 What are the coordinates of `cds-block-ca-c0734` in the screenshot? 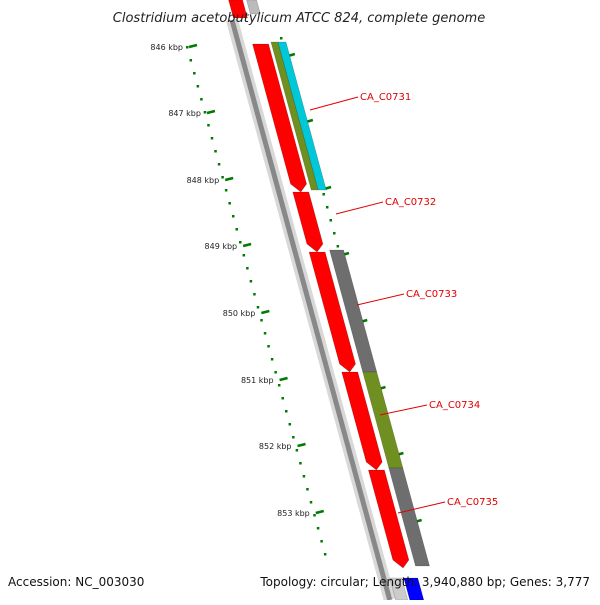 It's located at (362, 421).